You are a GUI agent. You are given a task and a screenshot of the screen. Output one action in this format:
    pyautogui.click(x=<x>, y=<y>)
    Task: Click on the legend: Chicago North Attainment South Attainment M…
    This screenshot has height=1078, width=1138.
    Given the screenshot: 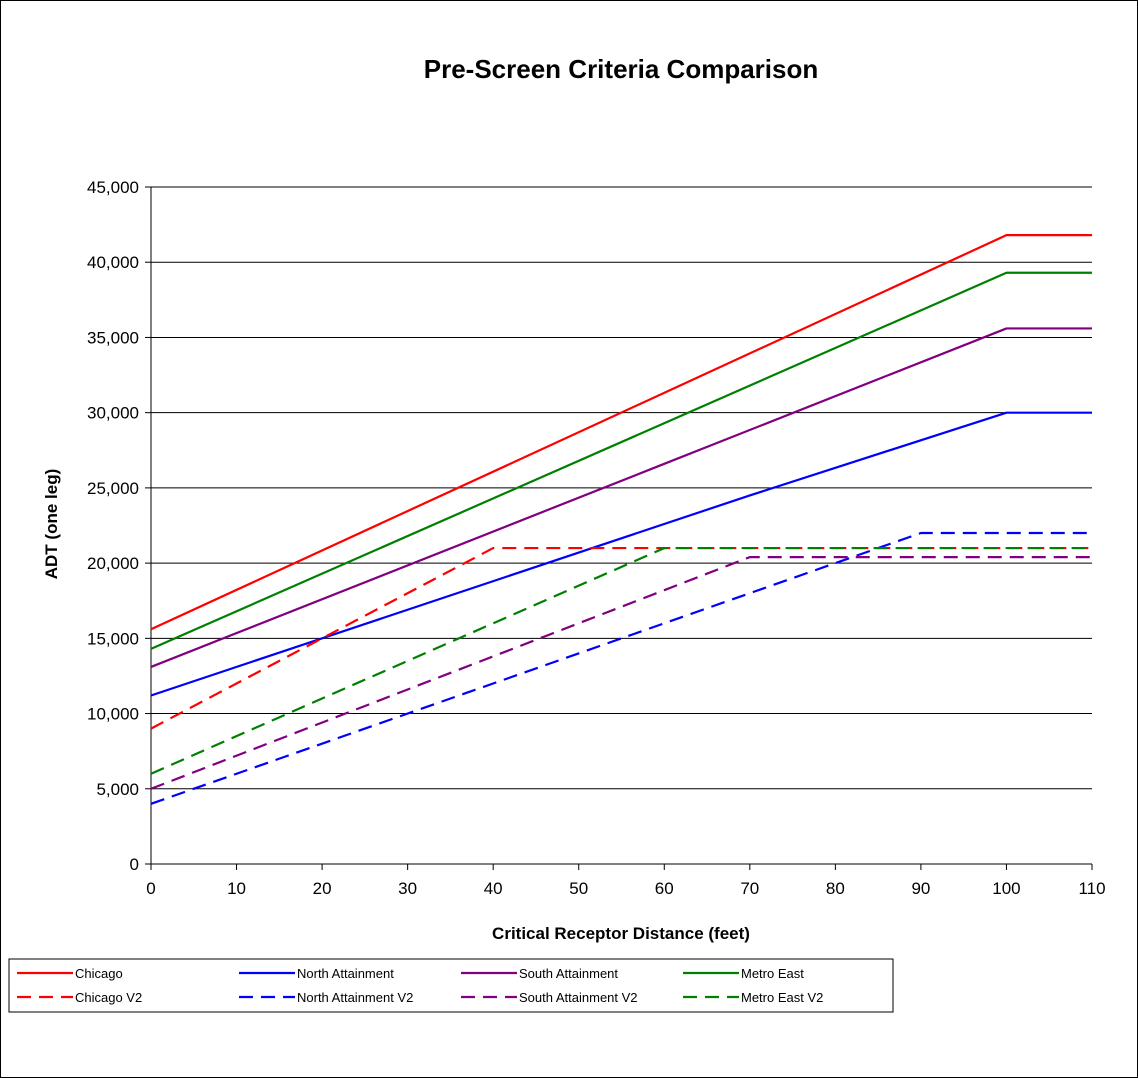 What is the action you would take?
    pyautogui.click(x=420, y=985)
    